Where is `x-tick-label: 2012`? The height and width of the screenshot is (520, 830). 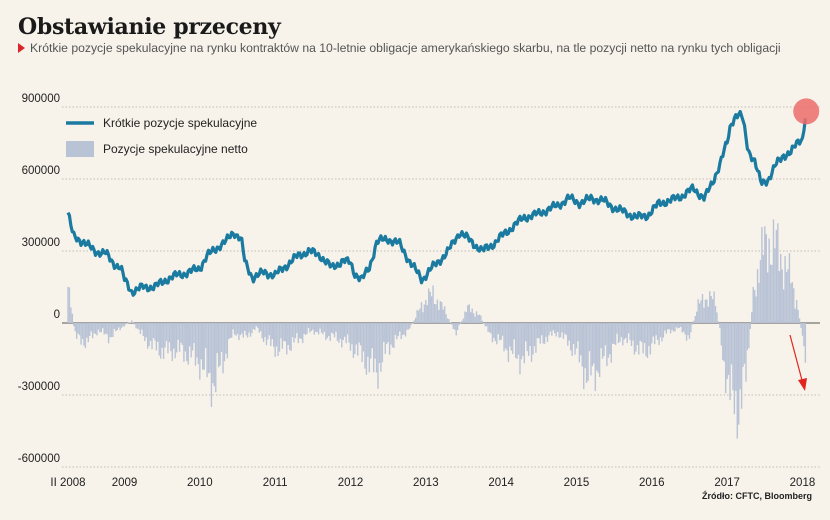 x-tick-label: 2012 is located at coordinates (351, 483).